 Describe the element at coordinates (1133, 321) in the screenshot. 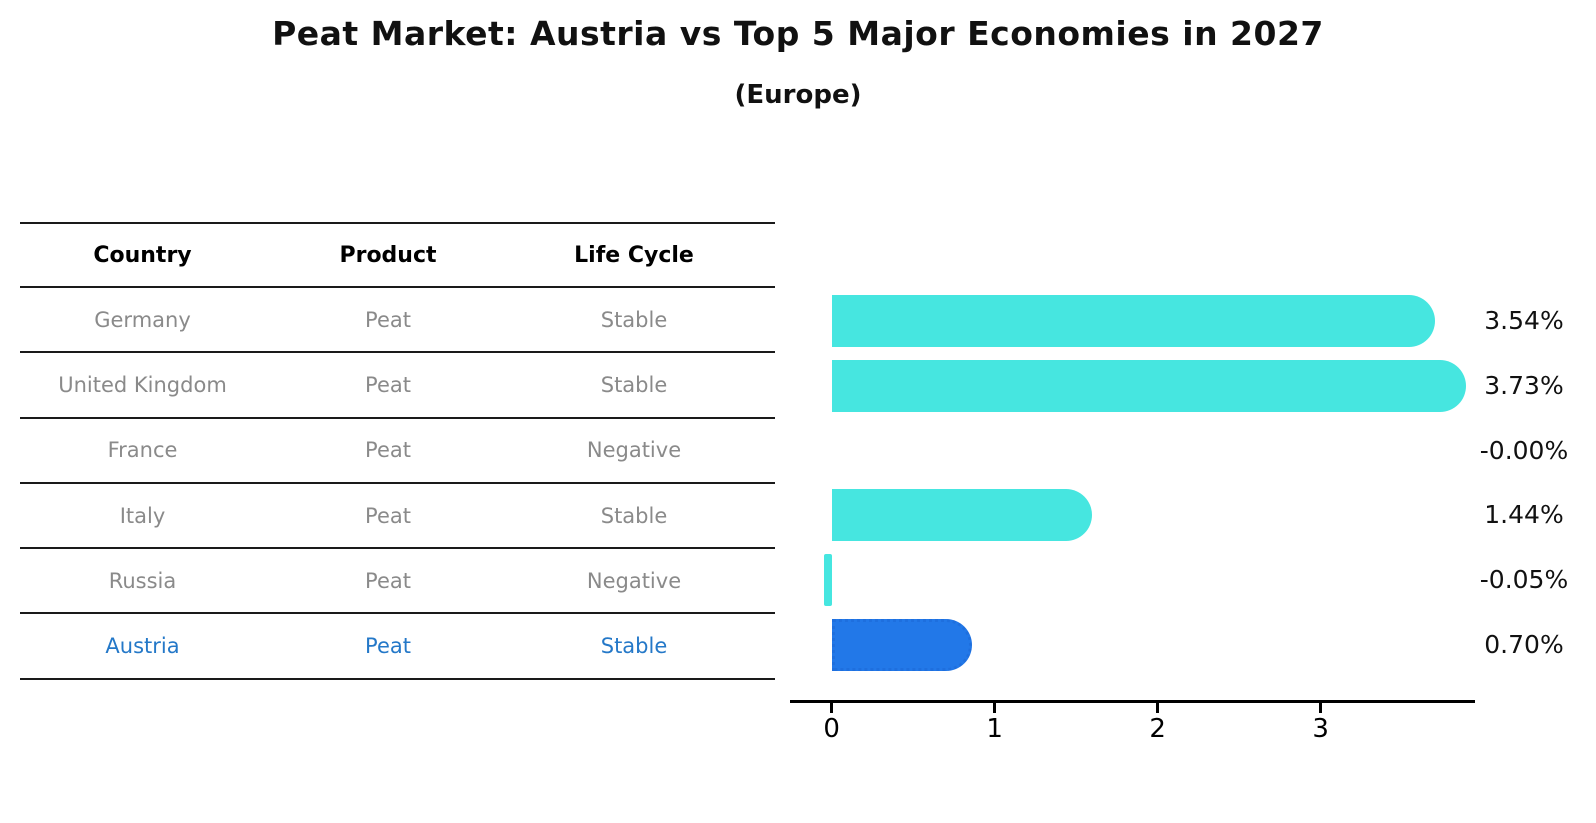

I see `bar-germany` at that location.